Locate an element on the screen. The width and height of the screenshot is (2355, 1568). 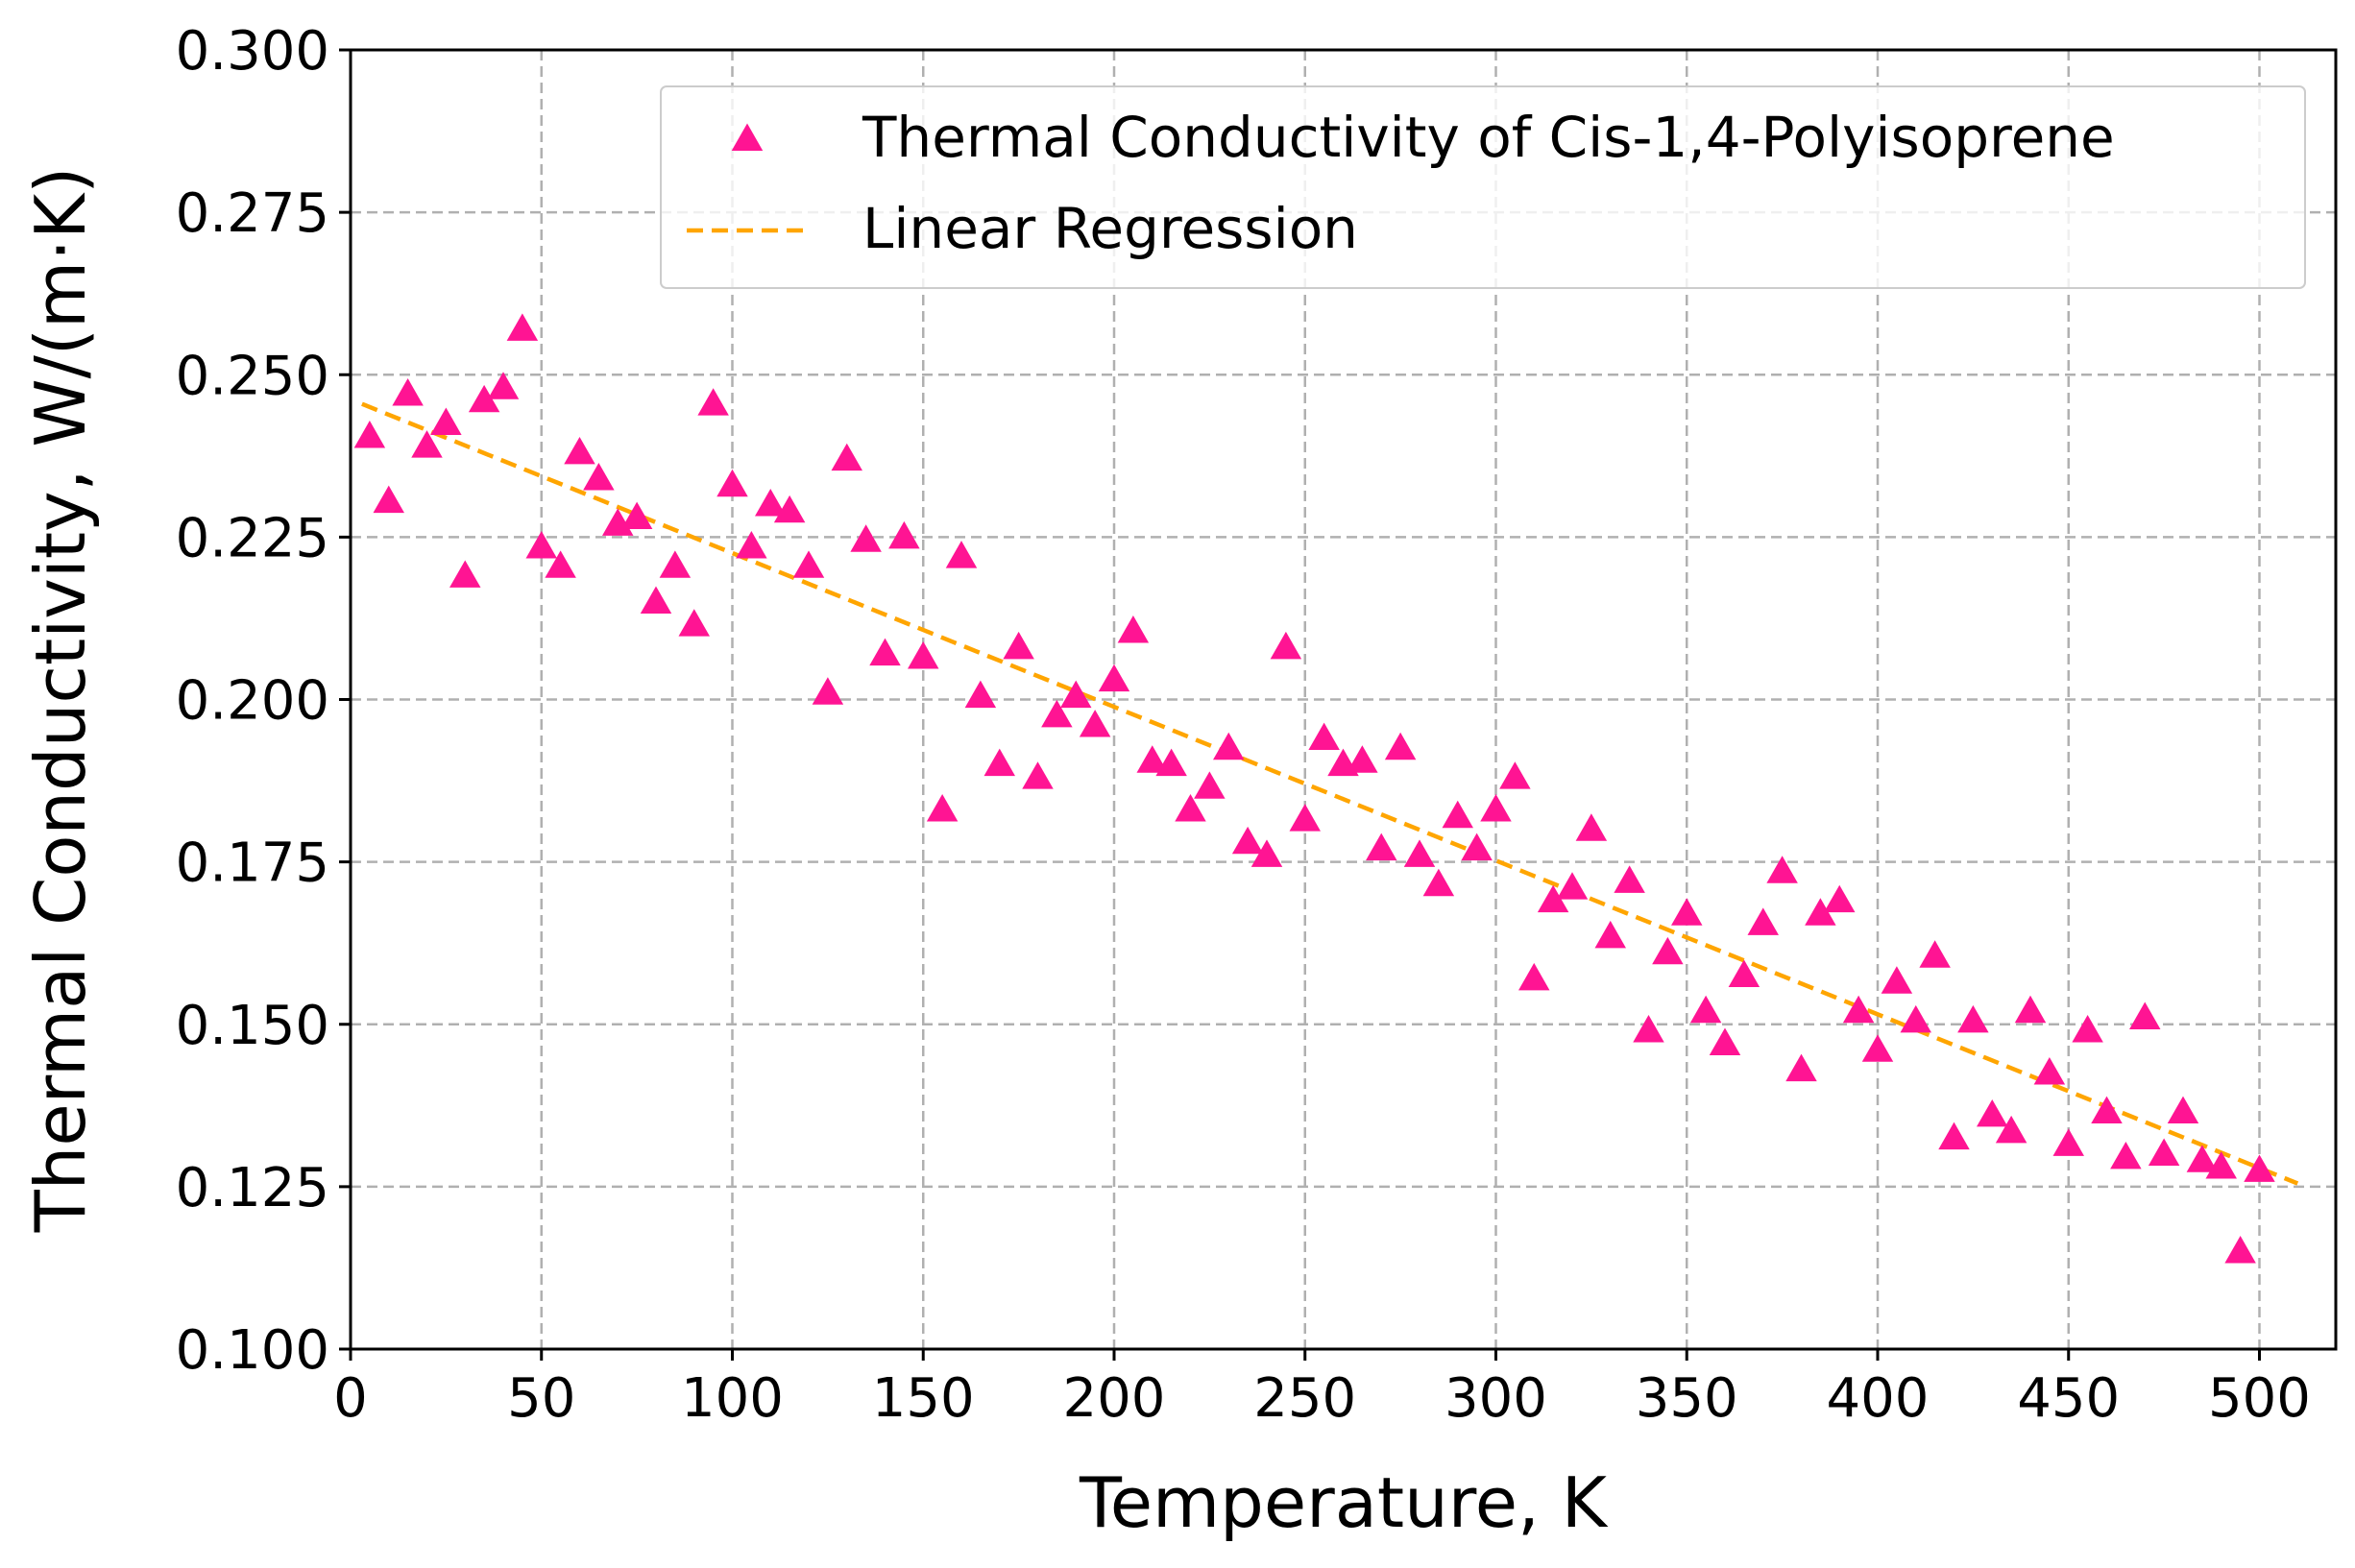
y-axis-title: Thermal Conductivity, W/(m·K) is located at coordinates (60, 700).